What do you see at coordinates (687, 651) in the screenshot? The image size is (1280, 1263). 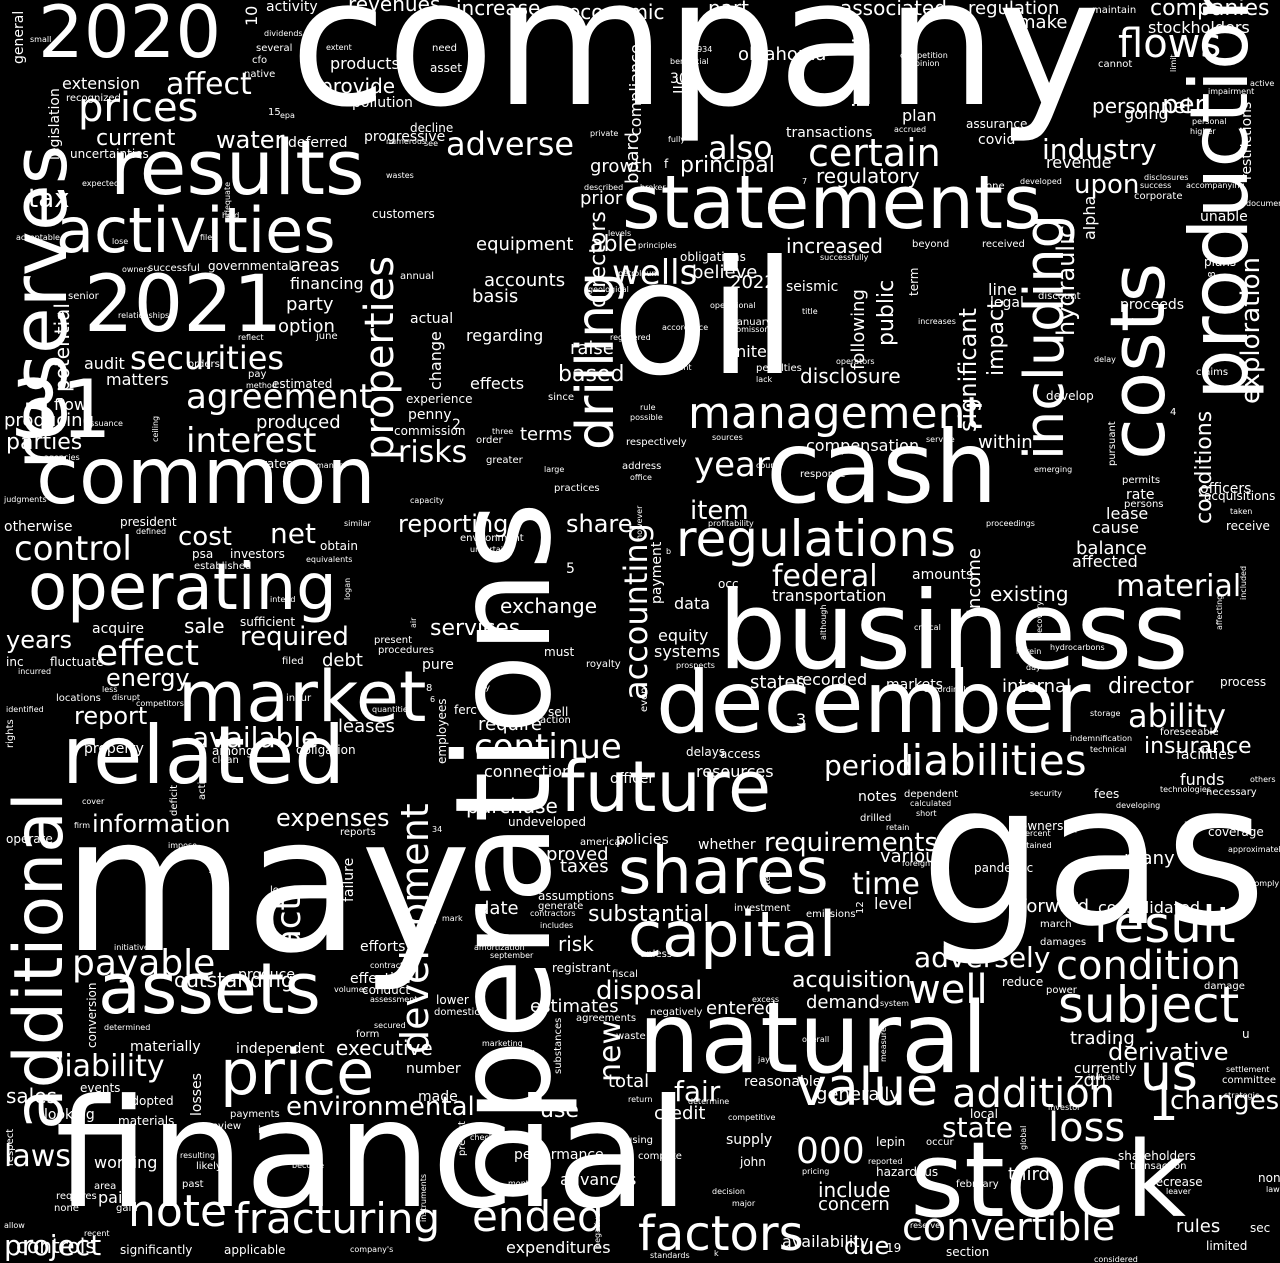 I see `word-systems: systems` at bounding box center [687, 651].